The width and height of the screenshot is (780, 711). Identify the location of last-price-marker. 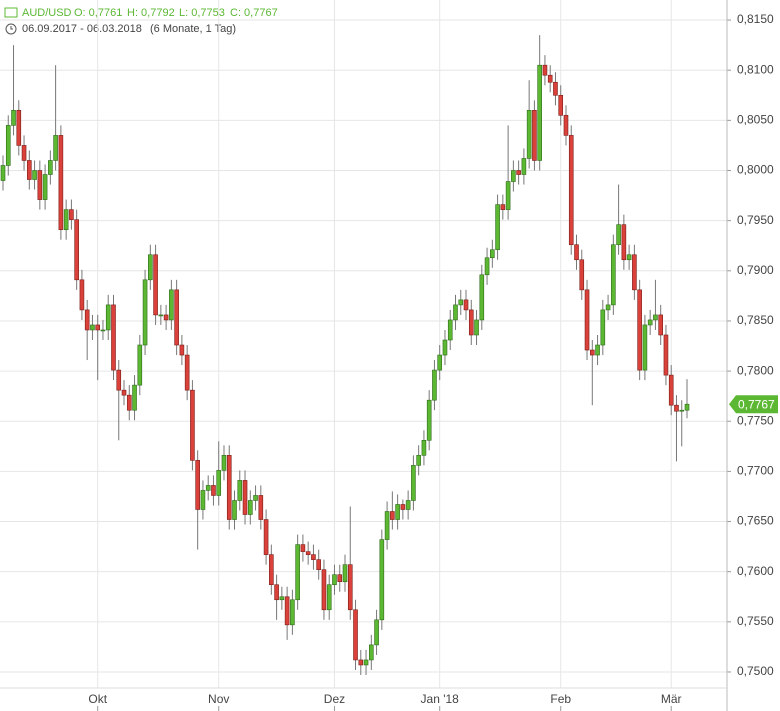
(753, 404).